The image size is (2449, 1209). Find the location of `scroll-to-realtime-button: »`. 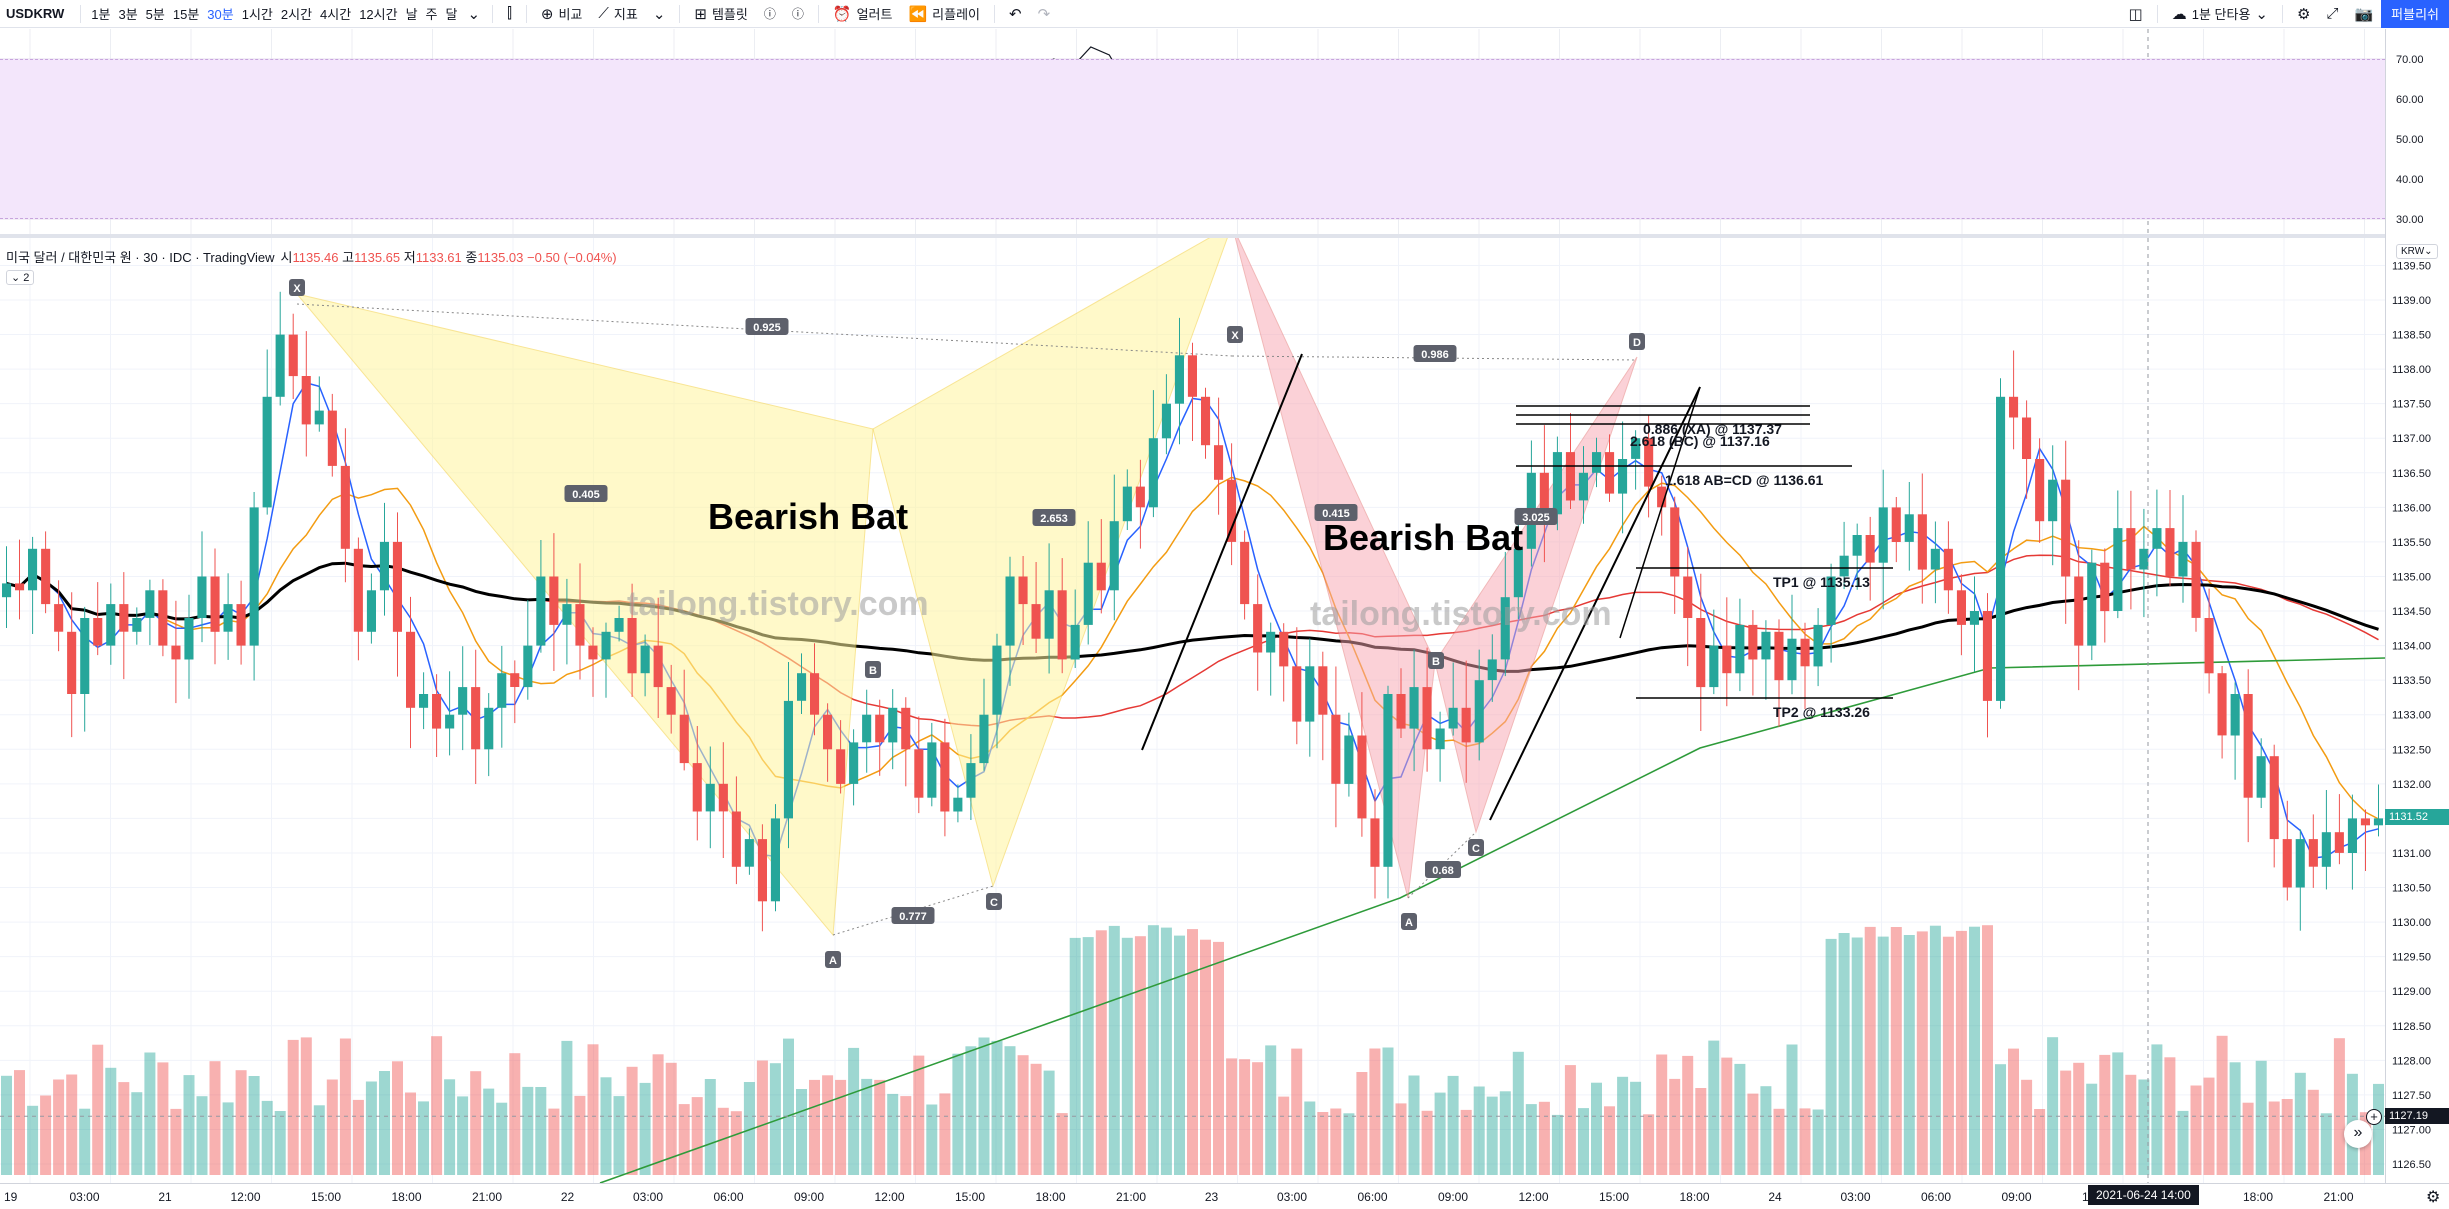

scroll-to-realtime-button: » is located at coordinates (2358, 1134).